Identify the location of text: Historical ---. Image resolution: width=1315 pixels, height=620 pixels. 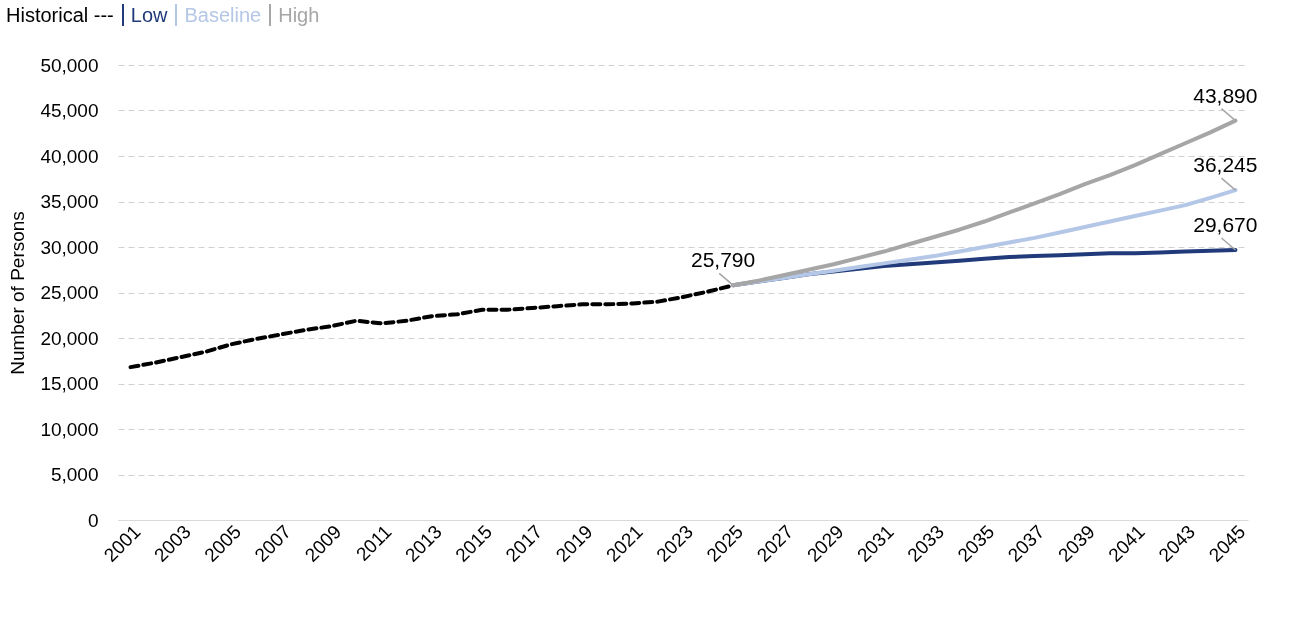
(60, 15).